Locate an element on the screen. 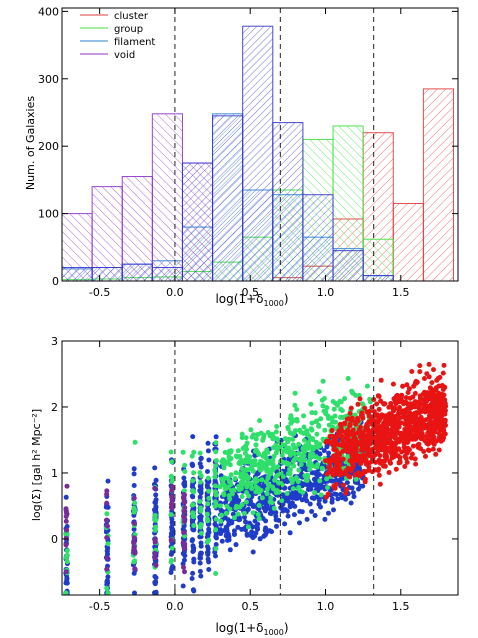  x-tick-label: 1.0 is located at coordinates (326, 606).